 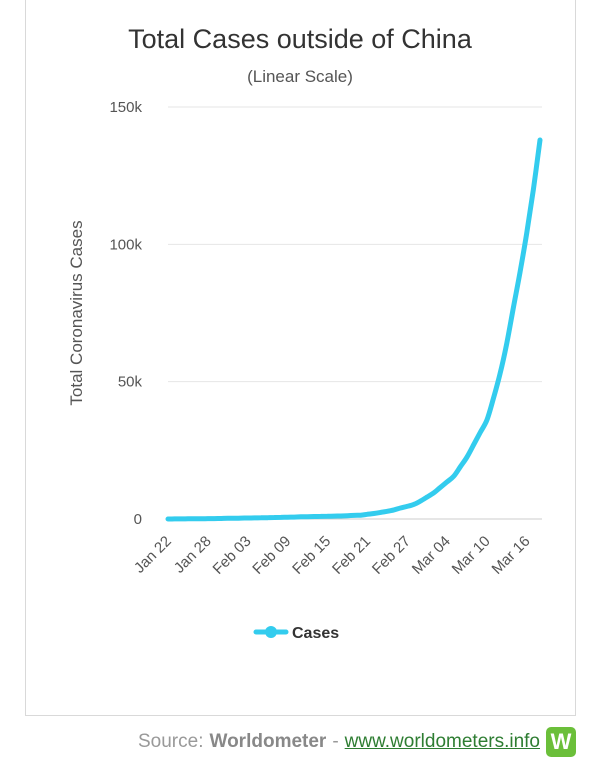 I want to click on source-label: Source:, so click(x=171, y=741).